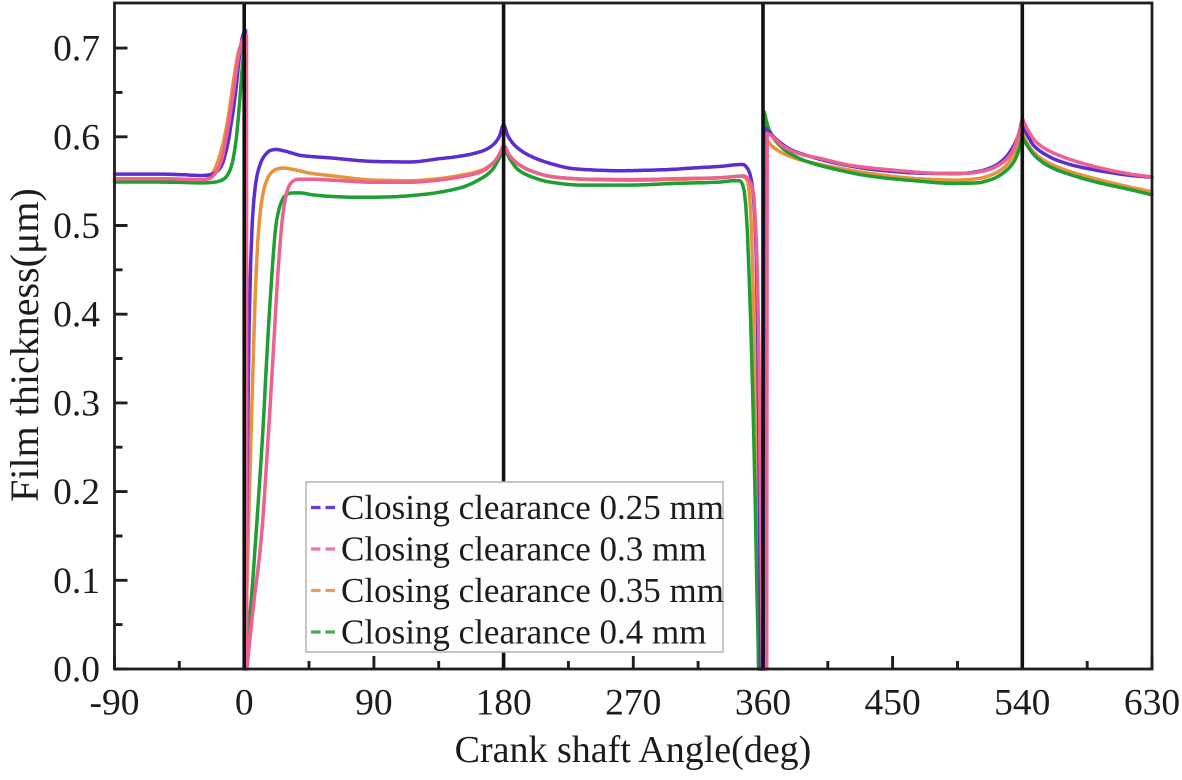 This screenshot has width=1182, height=780. I want to click on svg-text: 0.6, so click(76, 137).